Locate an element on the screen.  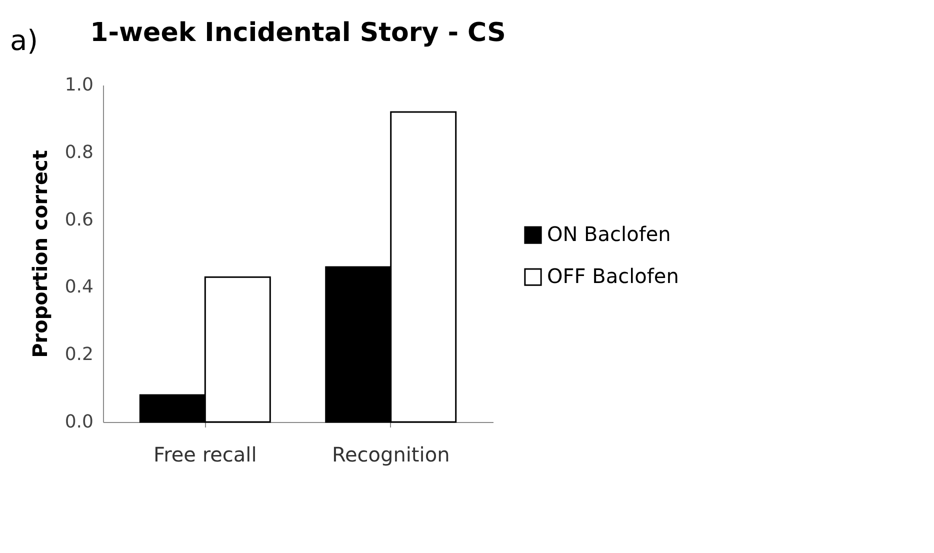
x-tick-label: Free recall is located at coordinates (205, 454).